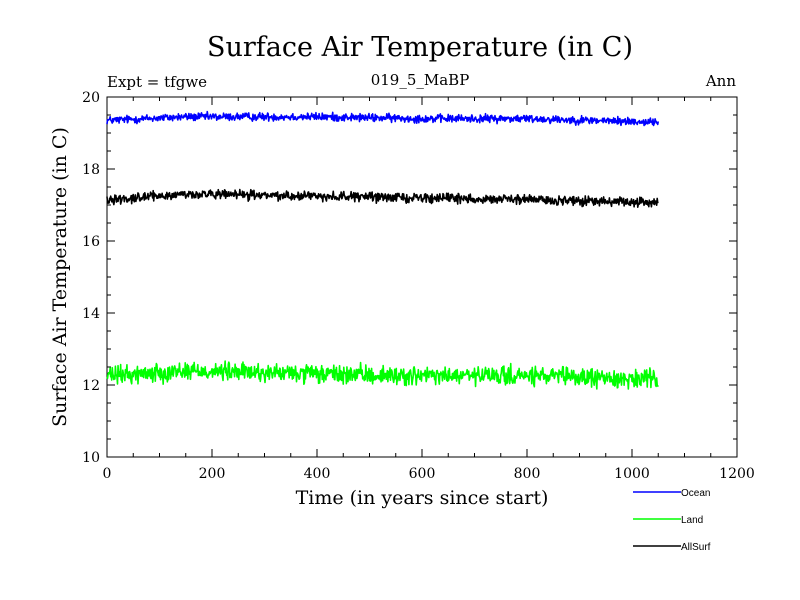 Image resolution: width=800 pixels, height=600 pixels. Describe the element at coordinates (383, 118) in the screenshot. I see `series-line-ocean` at that location.